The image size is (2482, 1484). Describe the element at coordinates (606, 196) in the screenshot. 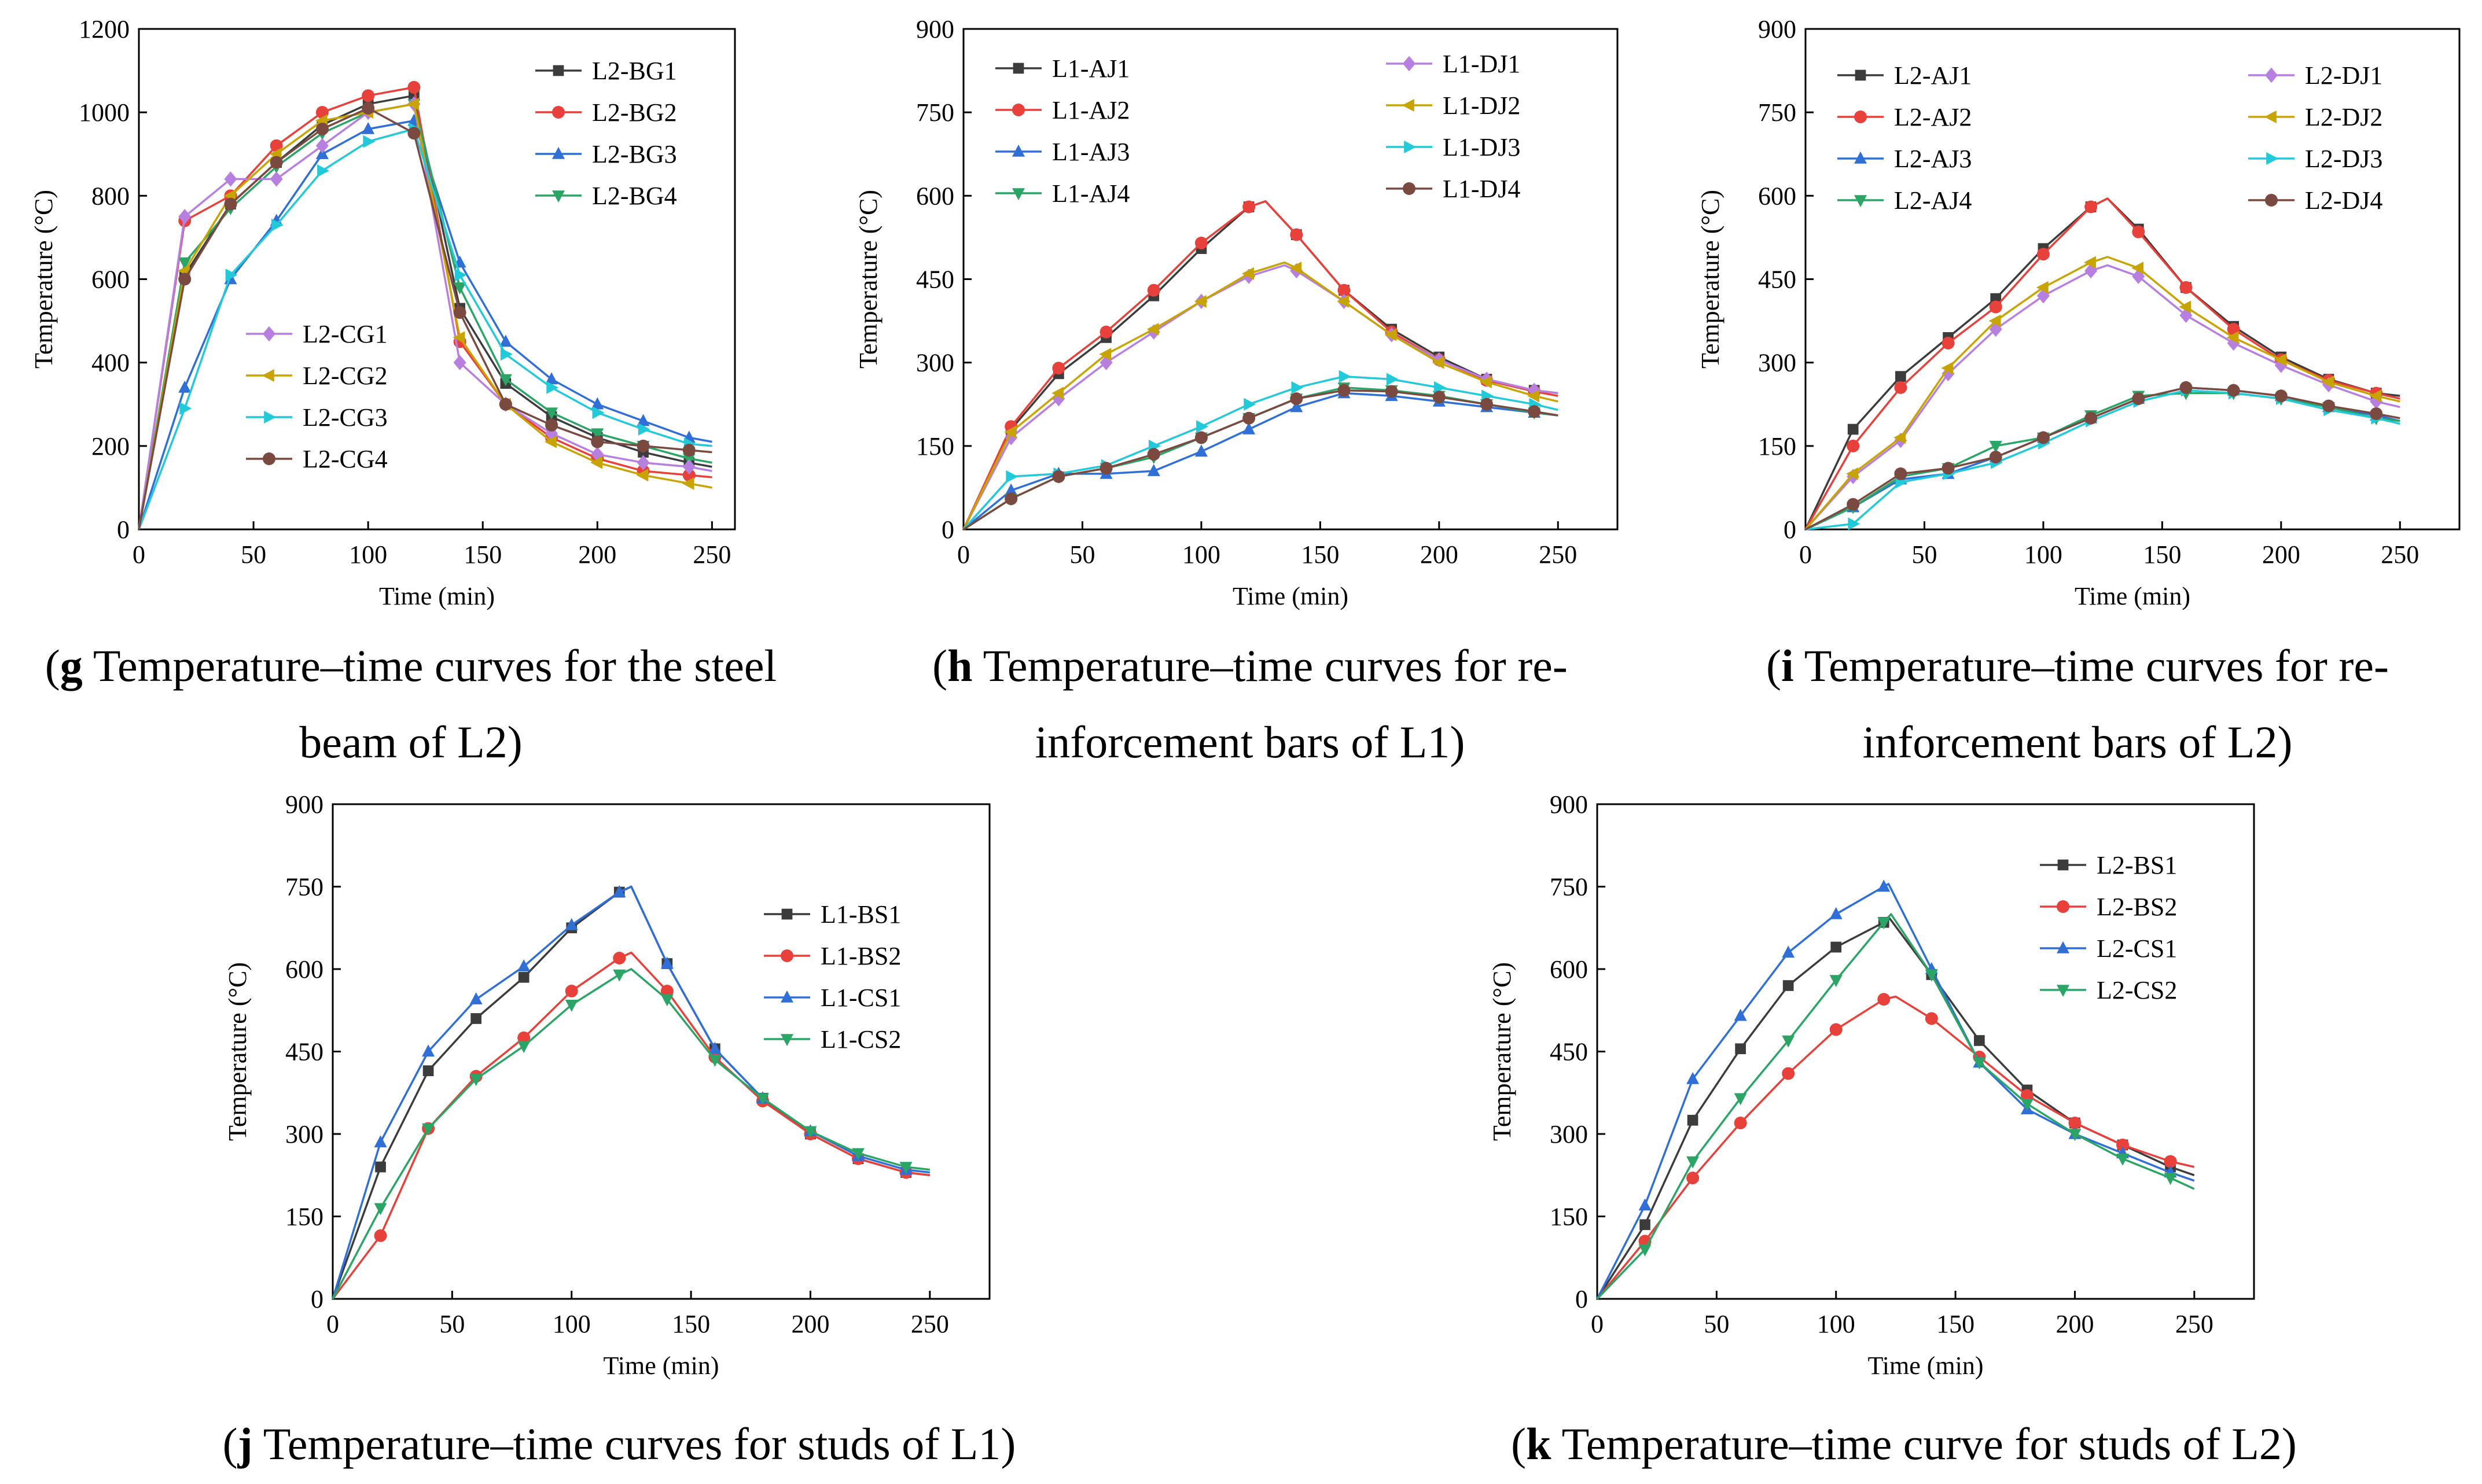

I see `legend-entry: L2-BG4` at that location.